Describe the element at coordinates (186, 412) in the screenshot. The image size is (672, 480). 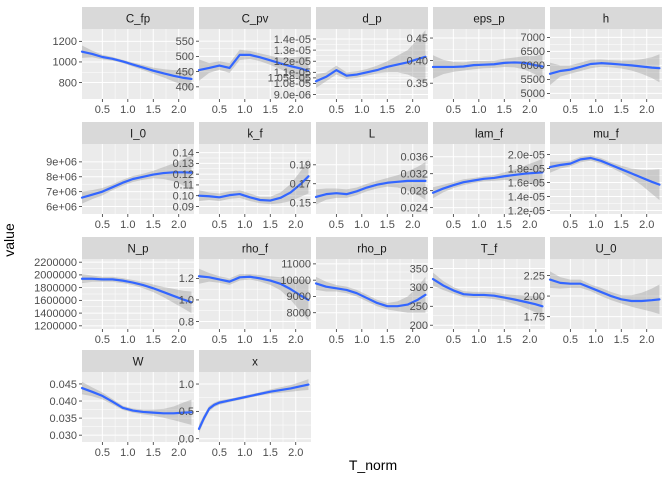
I see `y-tick-label: 0.5` at that location.